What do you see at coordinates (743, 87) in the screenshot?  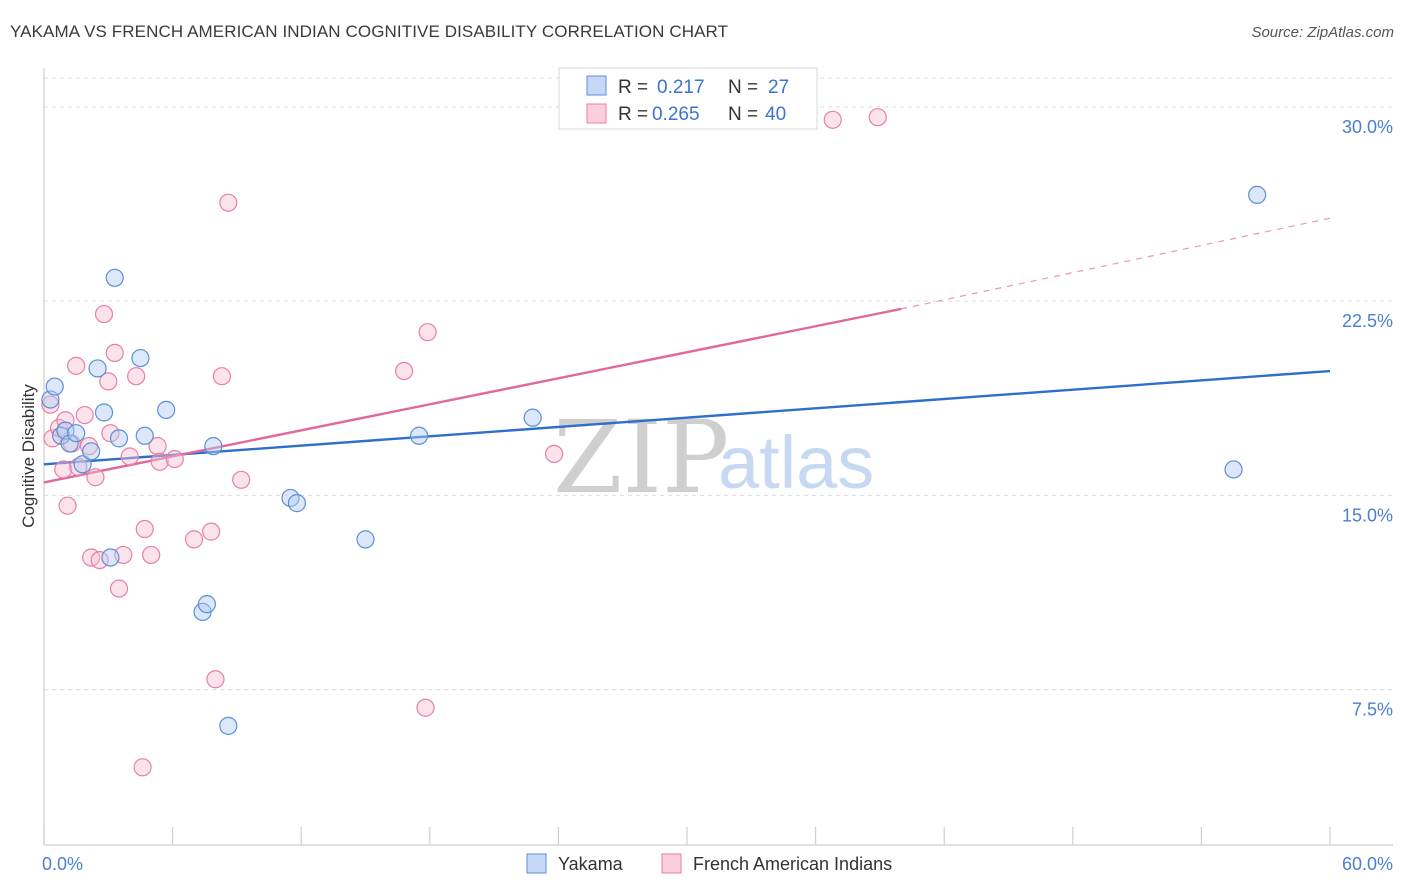 I see `yakama-n-label: N =` at bounding box center [743, 87].